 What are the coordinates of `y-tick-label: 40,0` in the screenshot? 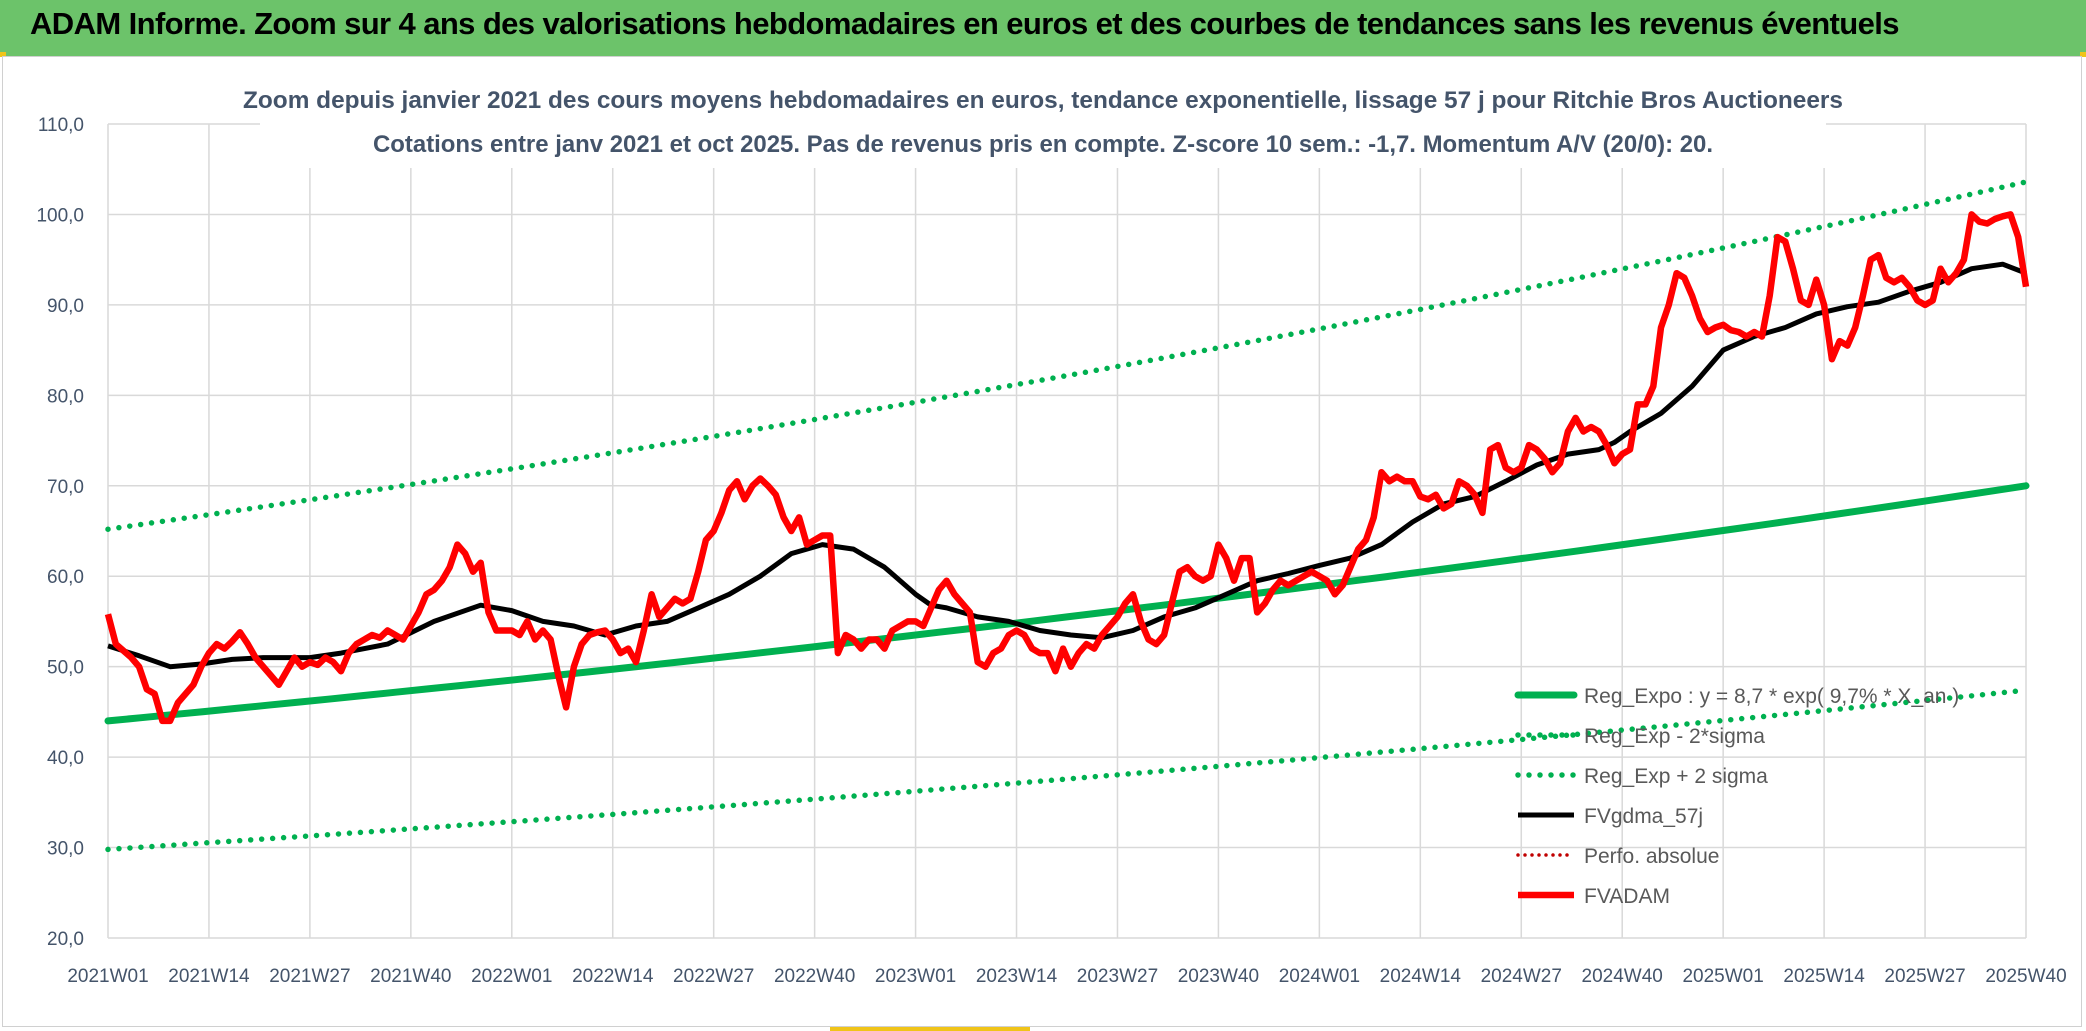 It's located at (65, 758).